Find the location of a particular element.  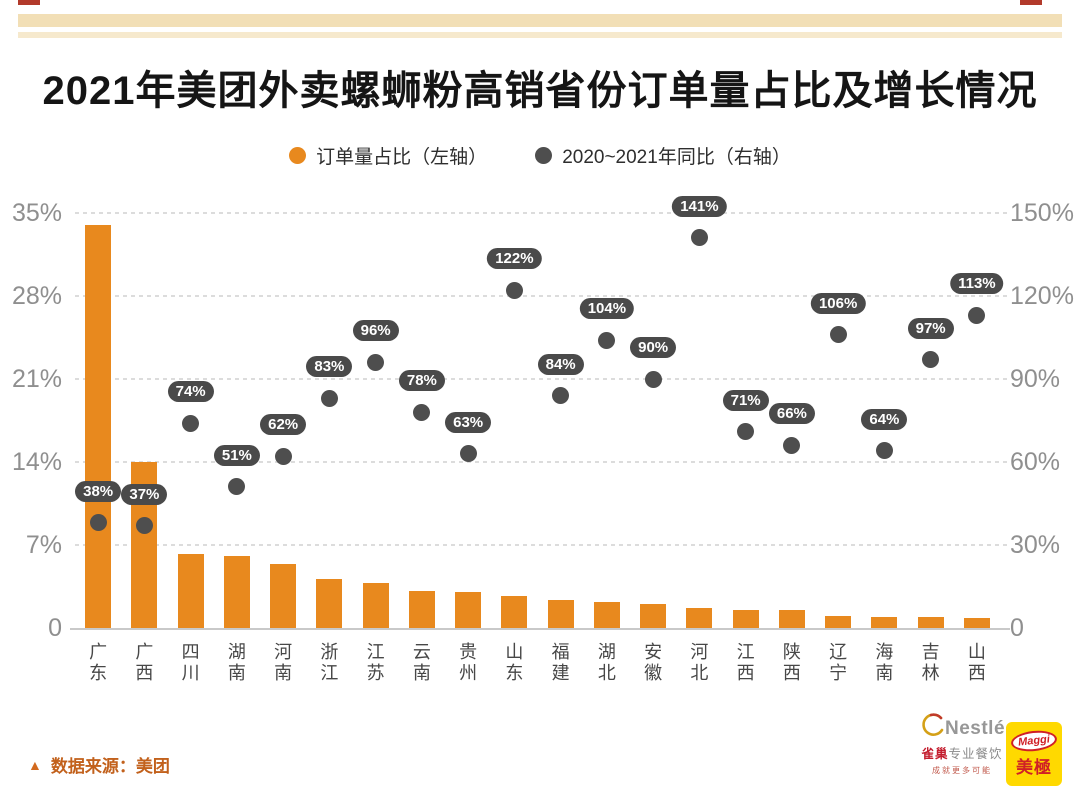

dot-value-label-8: 63% is located at coordinates (468, 422).